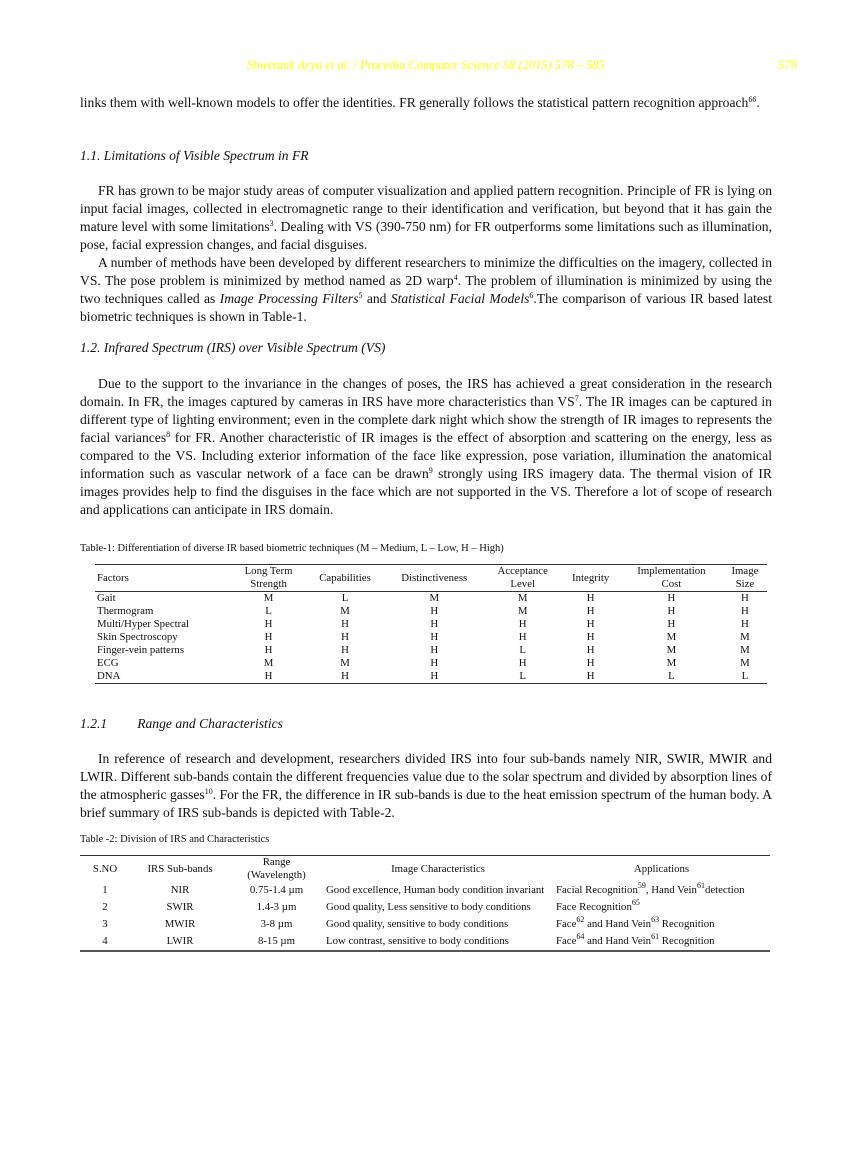 The width and height of the screenshot is (846, 1155). I want to click on column-header: S.NO, so click(105, 869).